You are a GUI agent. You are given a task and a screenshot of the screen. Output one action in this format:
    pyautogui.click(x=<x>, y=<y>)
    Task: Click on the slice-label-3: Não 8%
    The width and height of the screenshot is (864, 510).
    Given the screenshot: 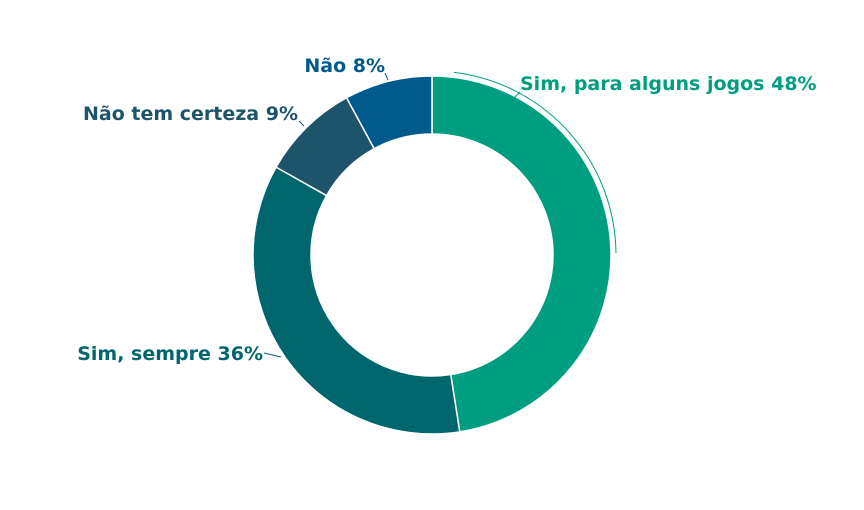 What is the action you would take?
    pyautogui.click(x=344, y=66)
    